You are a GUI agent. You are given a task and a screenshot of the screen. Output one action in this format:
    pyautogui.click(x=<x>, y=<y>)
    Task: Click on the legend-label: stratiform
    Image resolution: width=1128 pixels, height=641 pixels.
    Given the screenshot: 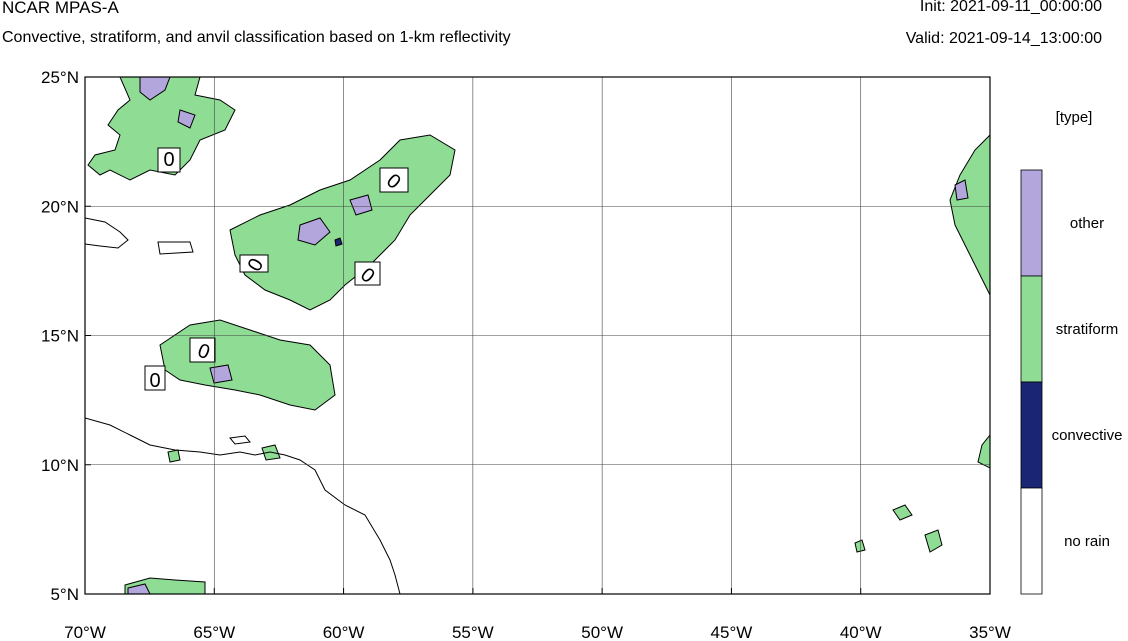 What is the action you would take?
    pyautogui.click(x=1087, y=329)
    